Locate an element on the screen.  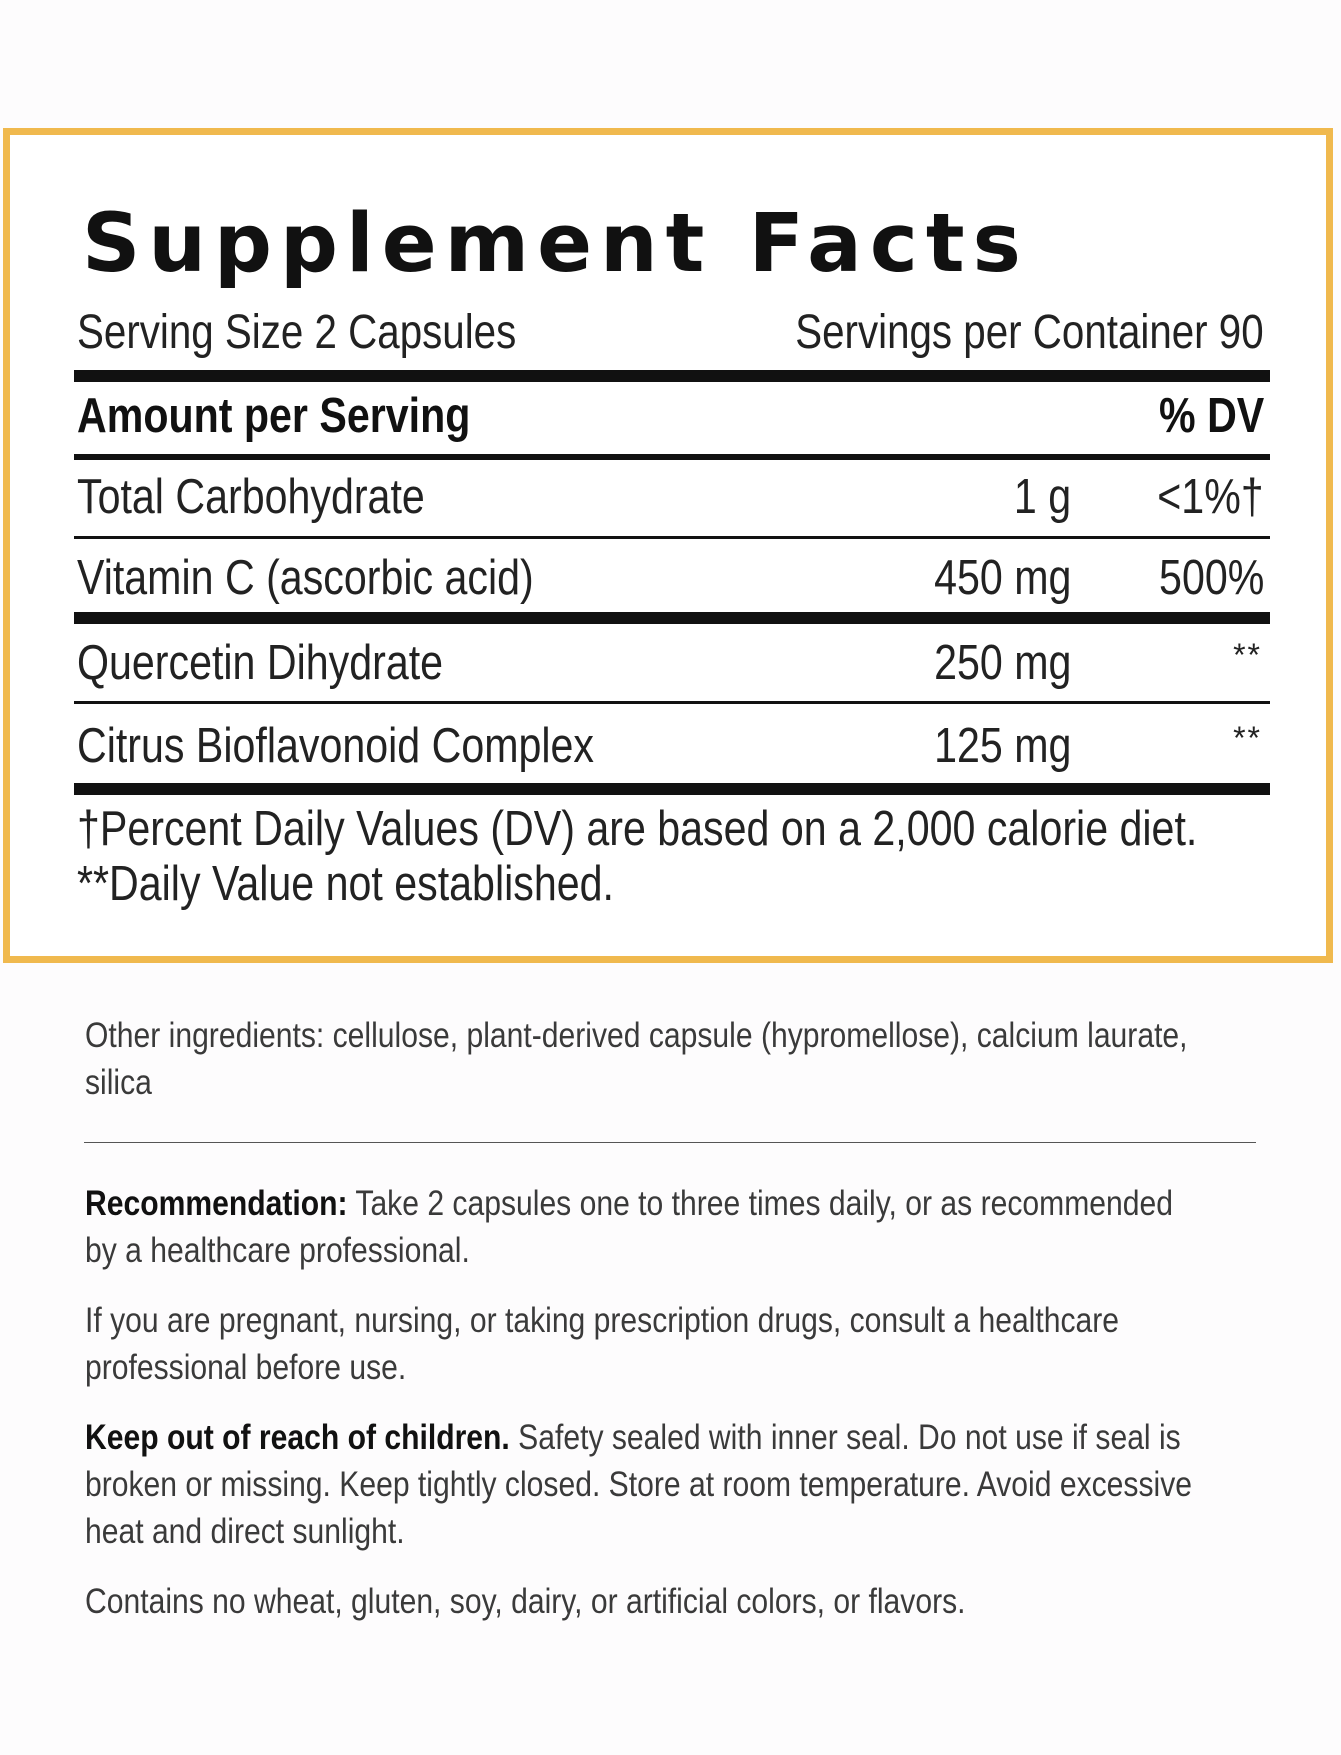
nutrient-dv-vitamin-c: 500% is located at coordinates (1211, 578).